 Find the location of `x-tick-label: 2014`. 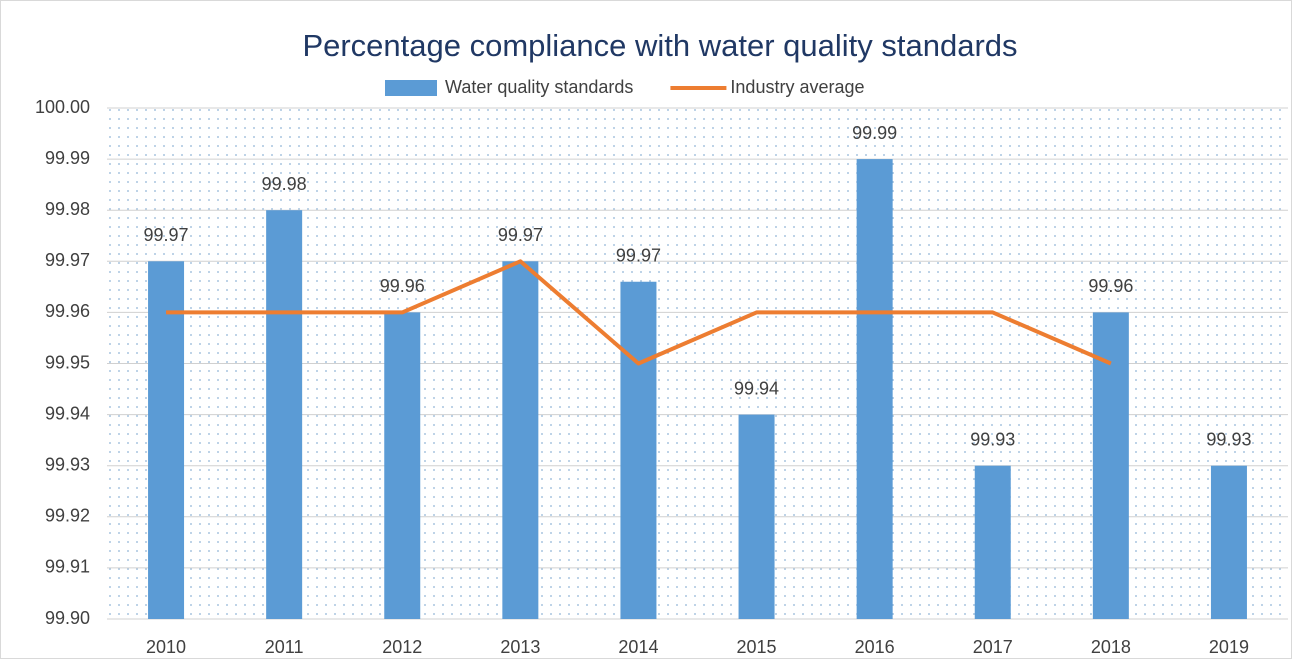

x-tick-label: 2014 is located at coordinates (638, 647).